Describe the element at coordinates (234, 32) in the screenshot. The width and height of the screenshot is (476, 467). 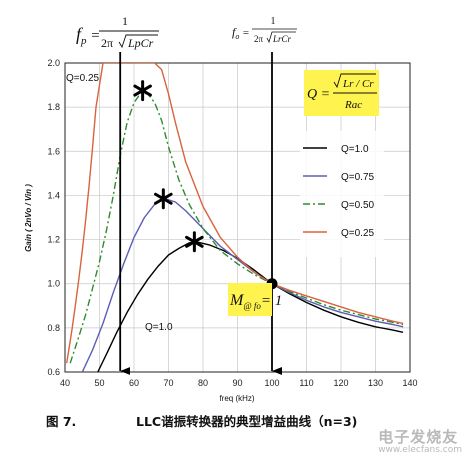
I see `fo-lhs: f` at that location.